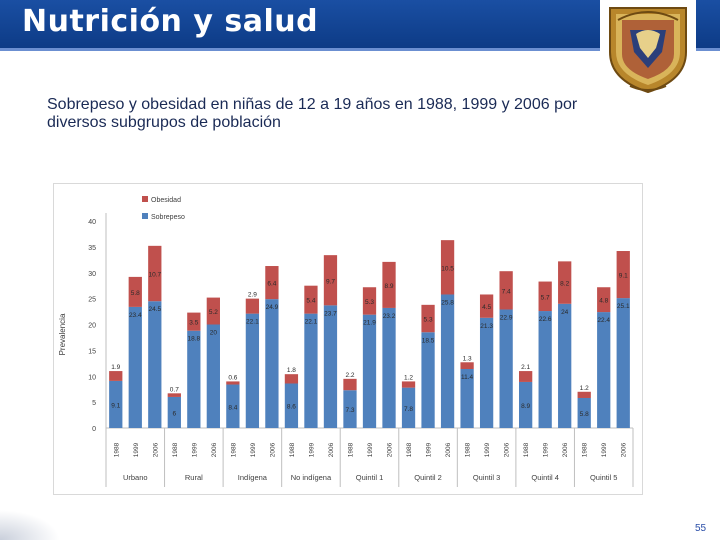 Image resolution: width=720 pixels, height=540 pixels. I want to click on label-sobrepeso: 25.8, so click(447, 302).